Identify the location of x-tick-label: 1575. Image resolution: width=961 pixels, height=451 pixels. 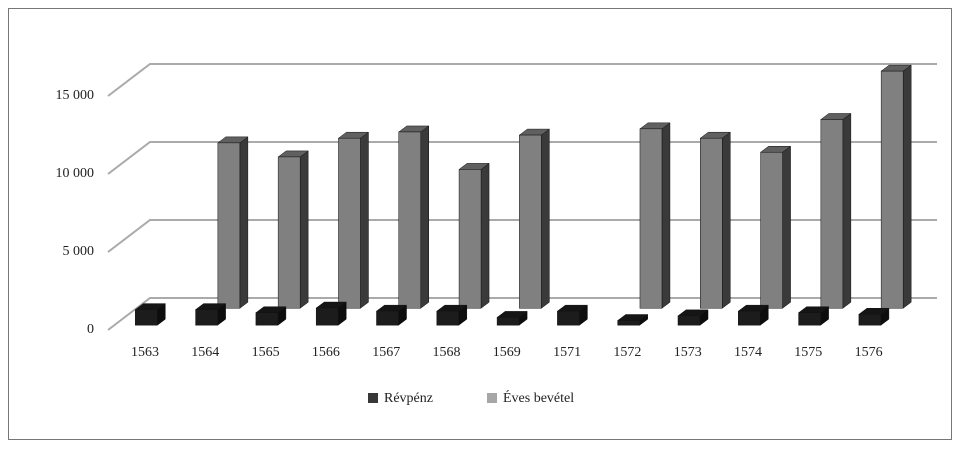
(808, 352).